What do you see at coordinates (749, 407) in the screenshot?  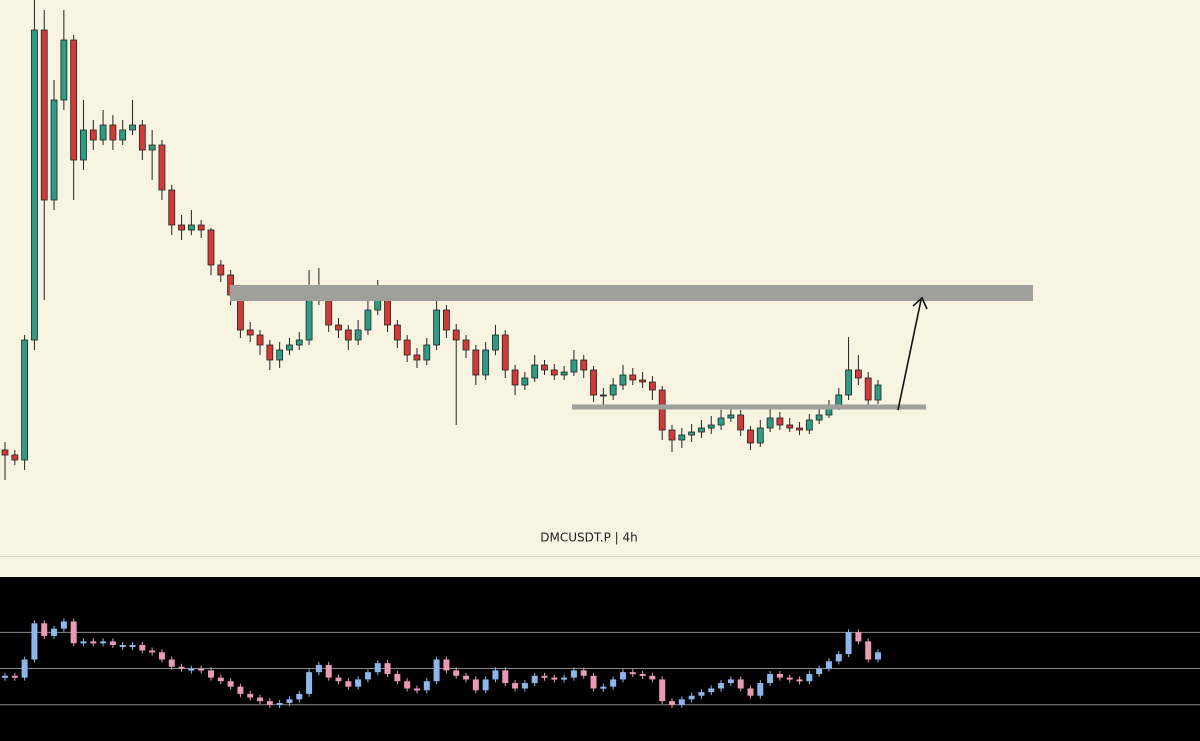 I see `support-line` at bounding box center [749, 407].